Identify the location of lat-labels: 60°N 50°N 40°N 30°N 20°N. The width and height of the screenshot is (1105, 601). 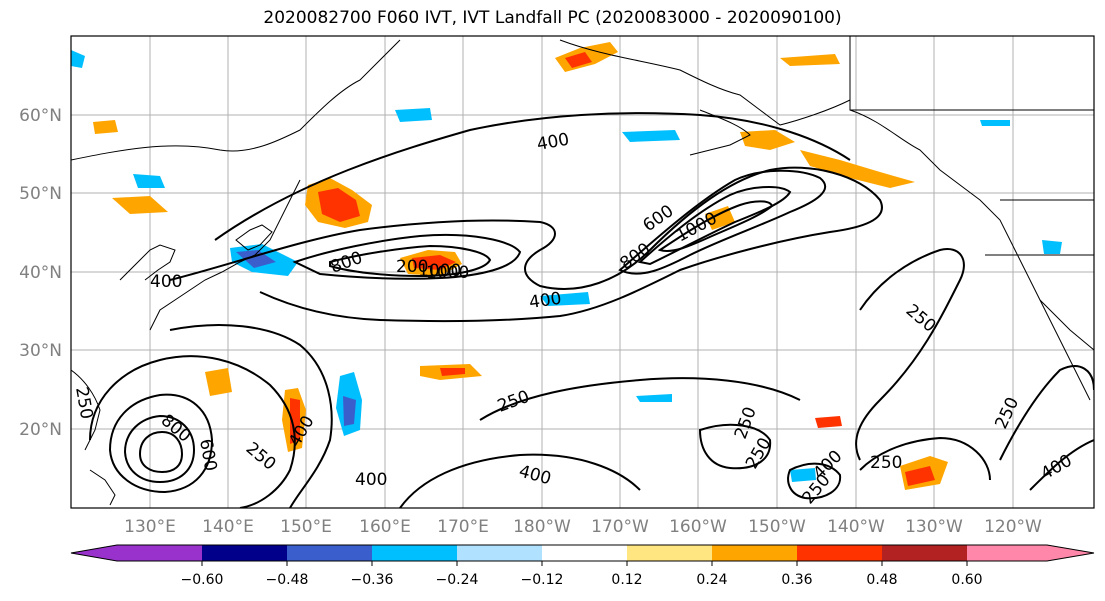
(40, 273).